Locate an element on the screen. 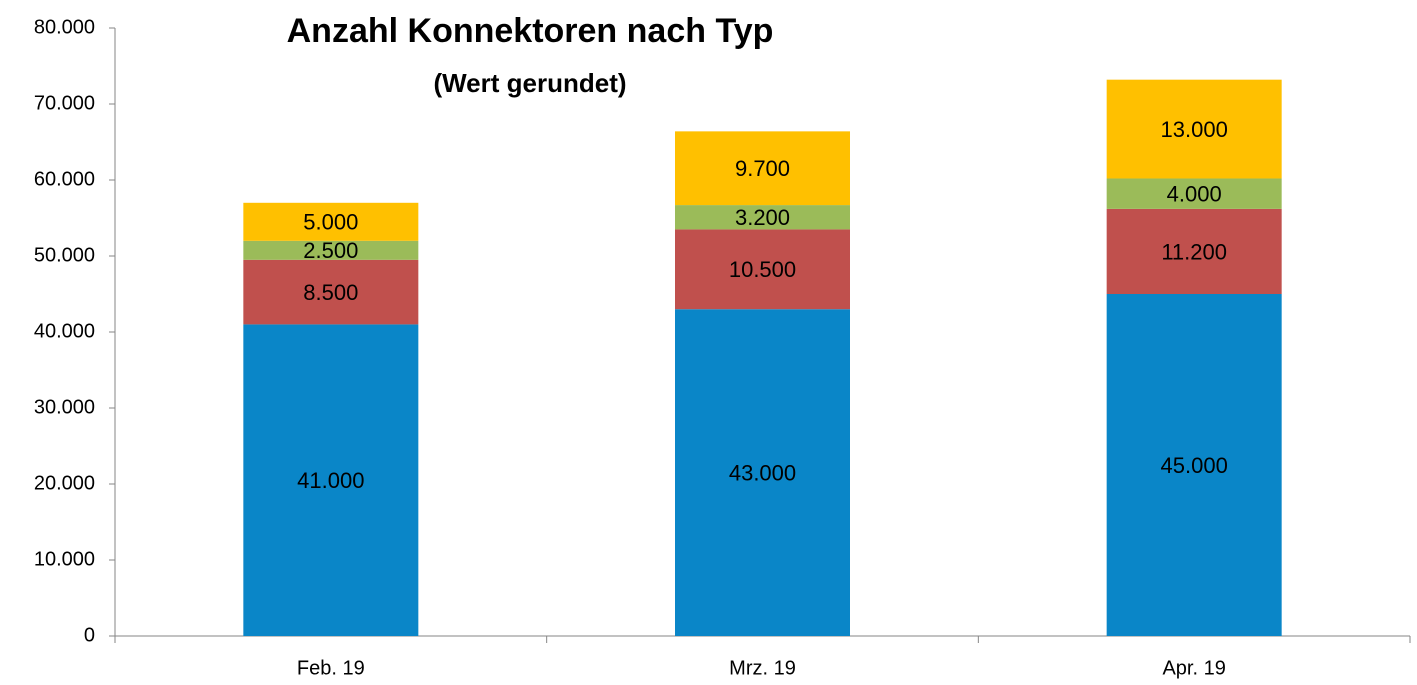 The height and width of the screenshot is (685, 1417). chart-title: Anzahl Konnektoren nach Typ is located at coordinates (530, 31).